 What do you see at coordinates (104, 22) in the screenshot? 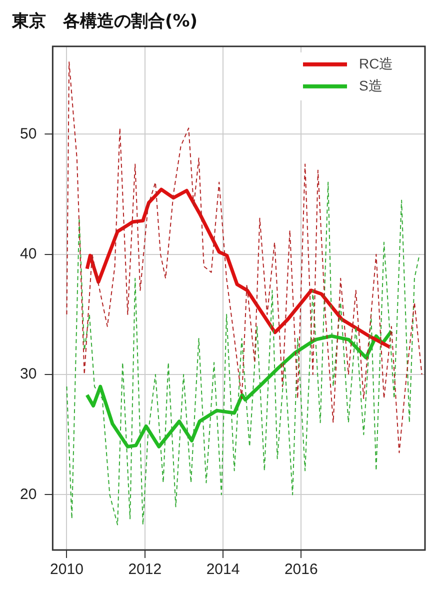
I see `chart-title: 東京 各構造の割合(%)` at bounding box center [104, 22].